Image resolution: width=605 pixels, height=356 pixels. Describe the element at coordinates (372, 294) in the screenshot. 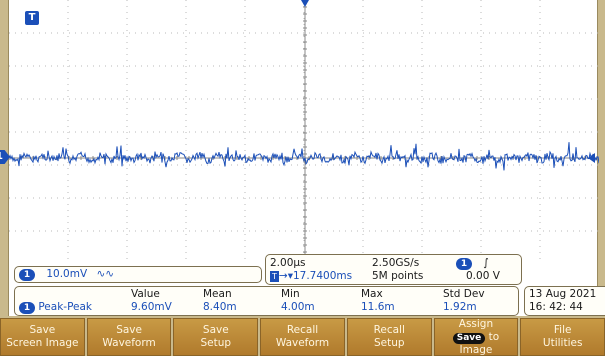

I see `header-max: Max` at that location.